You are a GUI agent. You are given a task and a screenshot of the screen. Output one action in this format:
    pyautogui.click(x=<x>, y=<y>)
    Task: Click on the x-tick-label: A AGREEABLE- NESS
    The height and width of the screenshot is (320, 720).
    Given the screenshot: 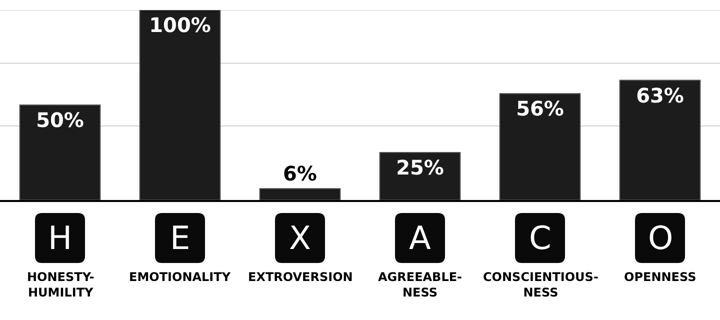 What is the action you would take?
    pyautogui.click(x=420, y=259)
    